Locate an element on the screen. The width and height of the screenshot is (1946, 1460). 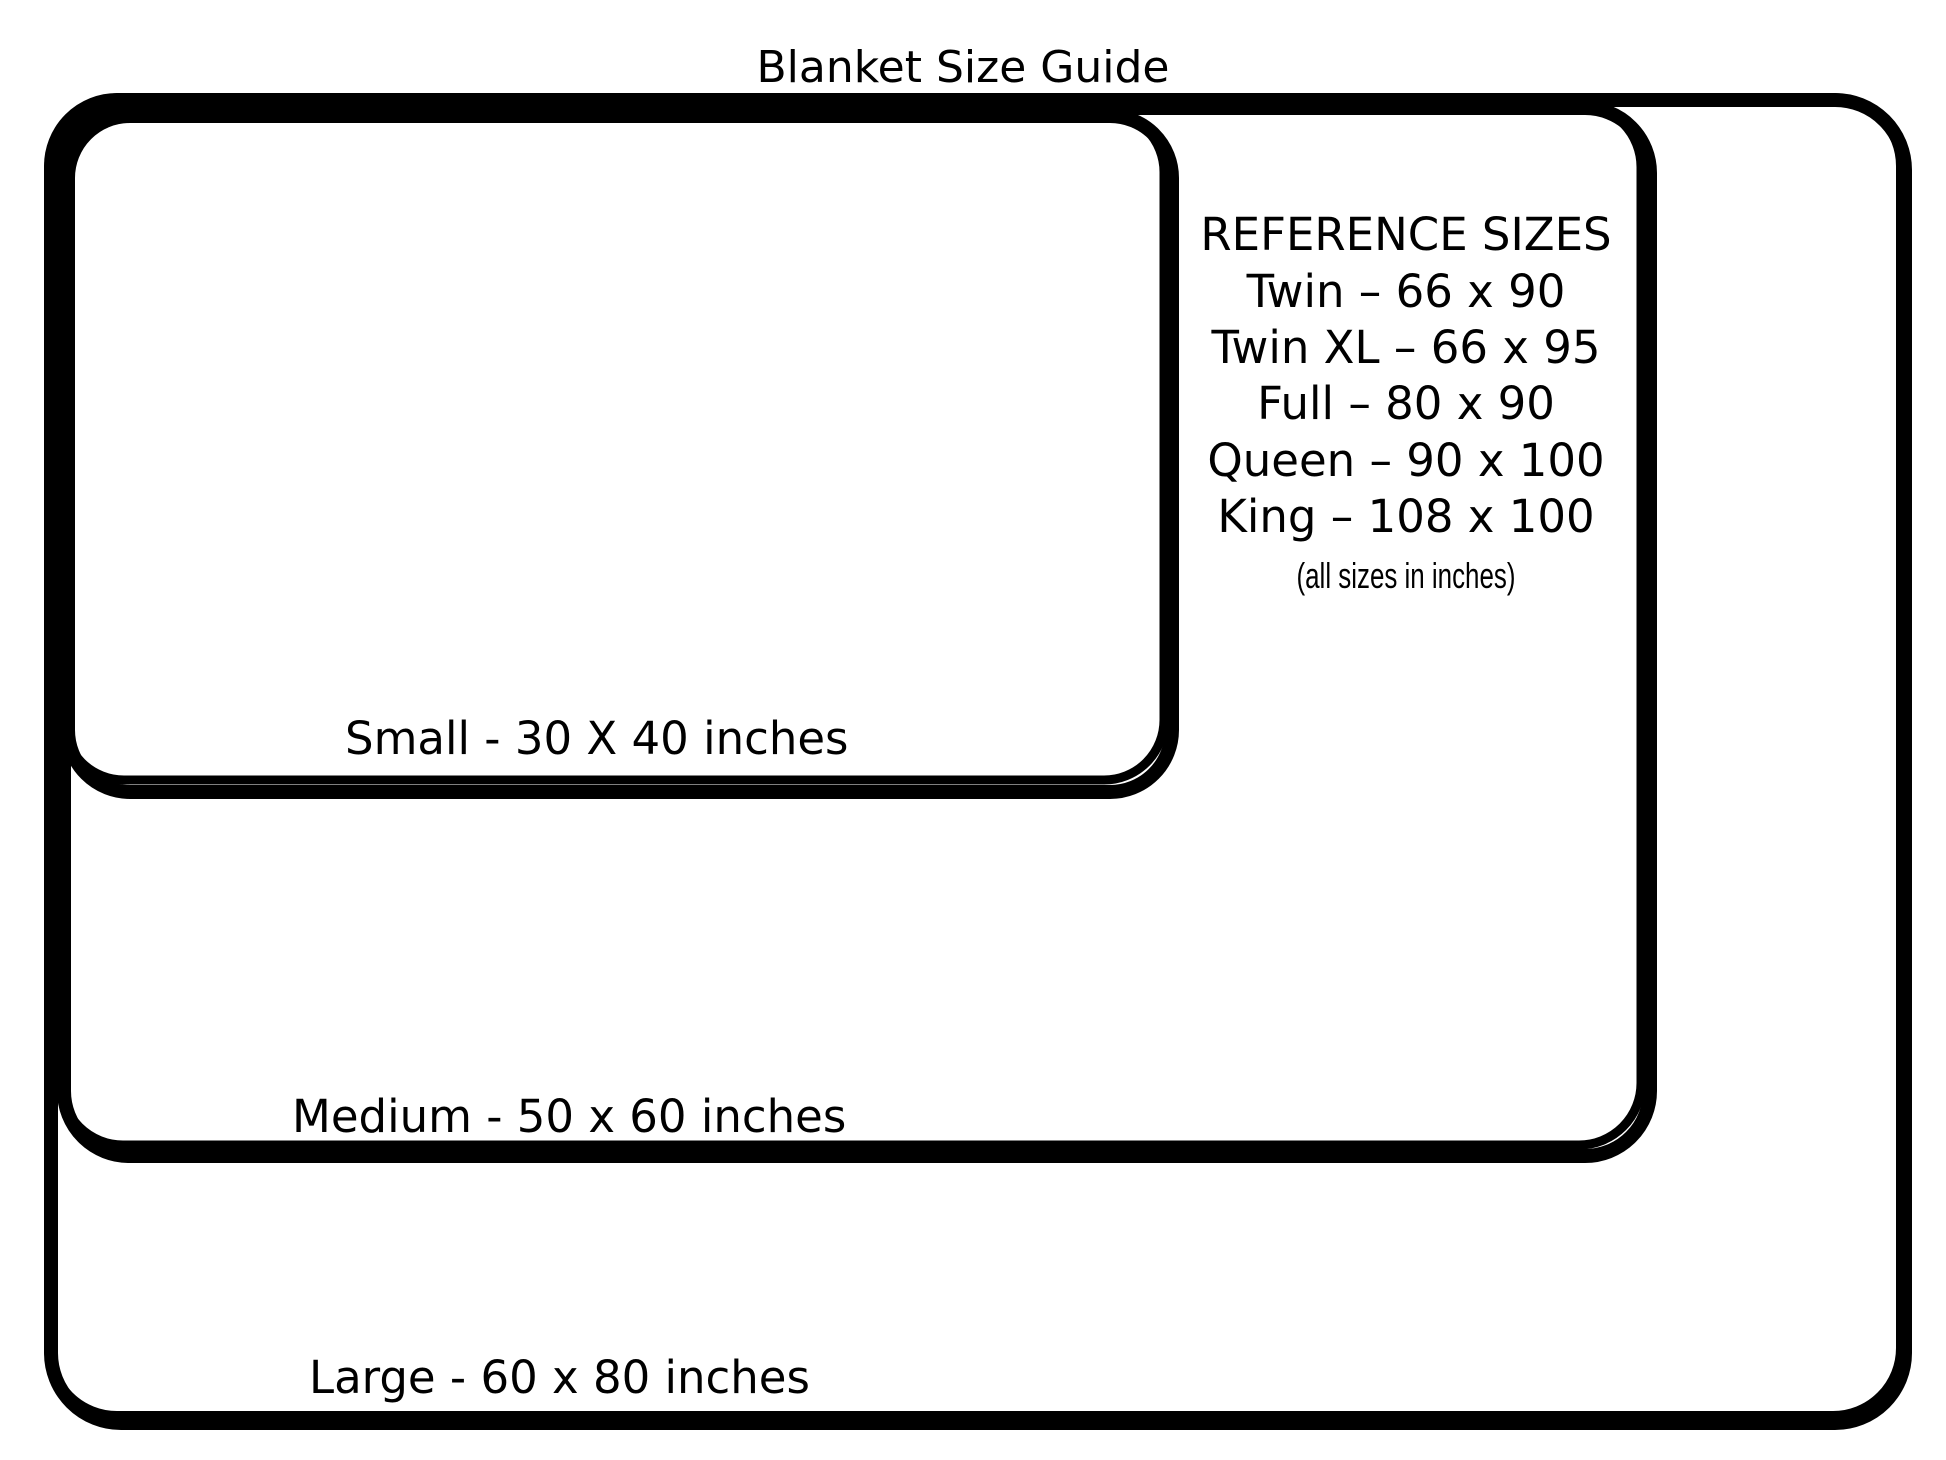
reference-item-twin: Twin – 66 x 90 is located at coordinates (1406, 291).